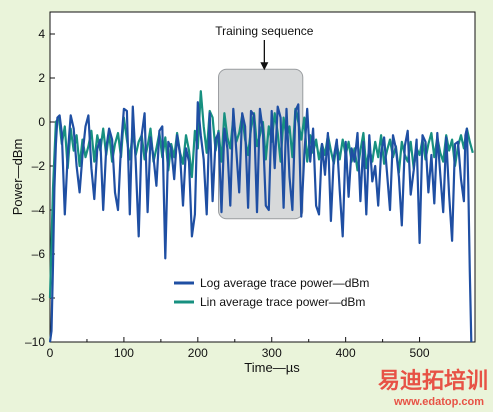  What do you see at coordinates (39, 298) in the screenshot?
I see `y-tick-label-6: –8` at bounding box center [39, 298].